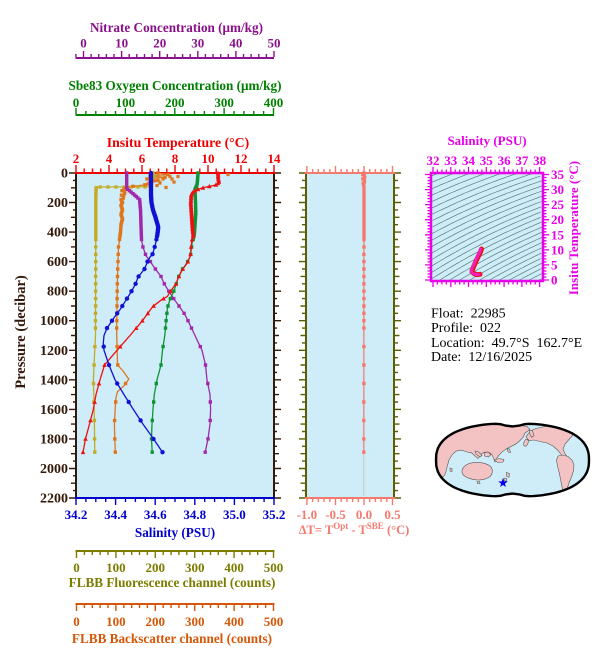 This screenshot has width=609, height=668. What do you see at coordinates (155, 514) in the screenshot?
I see `svg-text: 34.6` at bounding box center [155, 514].